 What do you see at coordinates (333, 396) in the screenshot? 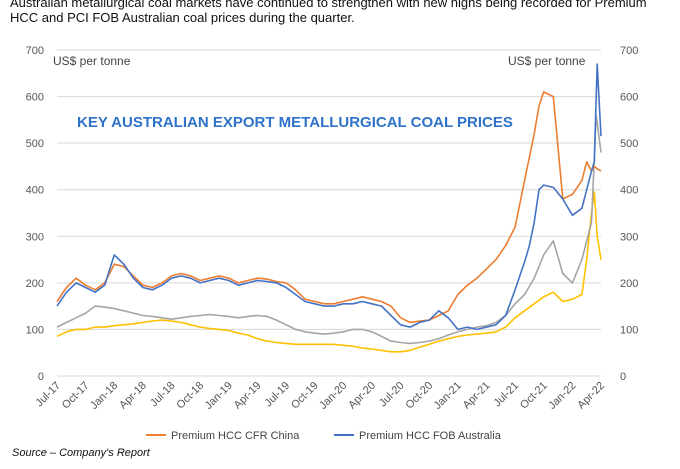
I see `x-tick-label: Jan-20` at bounding box center [333, 396].